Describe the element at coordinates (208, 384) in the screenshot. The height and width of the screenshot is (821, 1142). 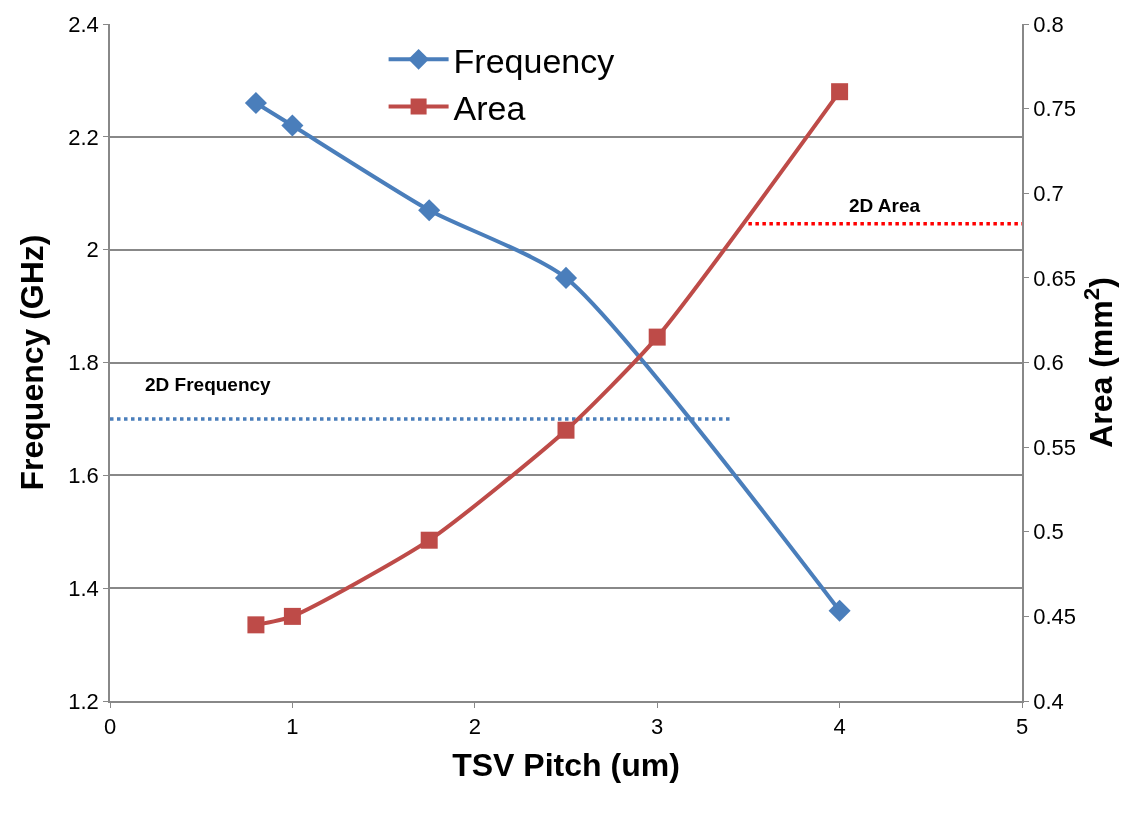
I see `series-label: 2D Frequency` at that location.